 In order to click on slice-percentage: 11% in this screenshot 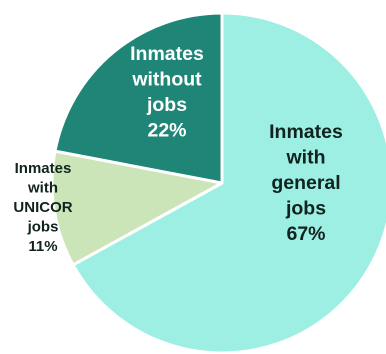, I will do `click(42, 246)`.